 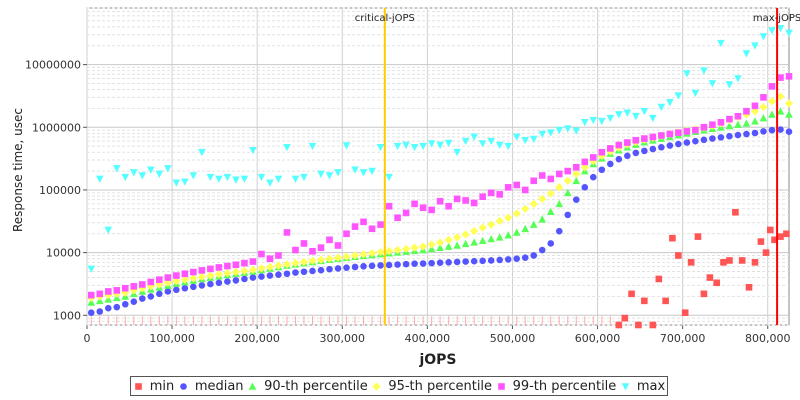 What do you see at coordinates (437, 360) in the screenshot?
I see `x-axis-label: jOPS` at bounding box center [437, 360].